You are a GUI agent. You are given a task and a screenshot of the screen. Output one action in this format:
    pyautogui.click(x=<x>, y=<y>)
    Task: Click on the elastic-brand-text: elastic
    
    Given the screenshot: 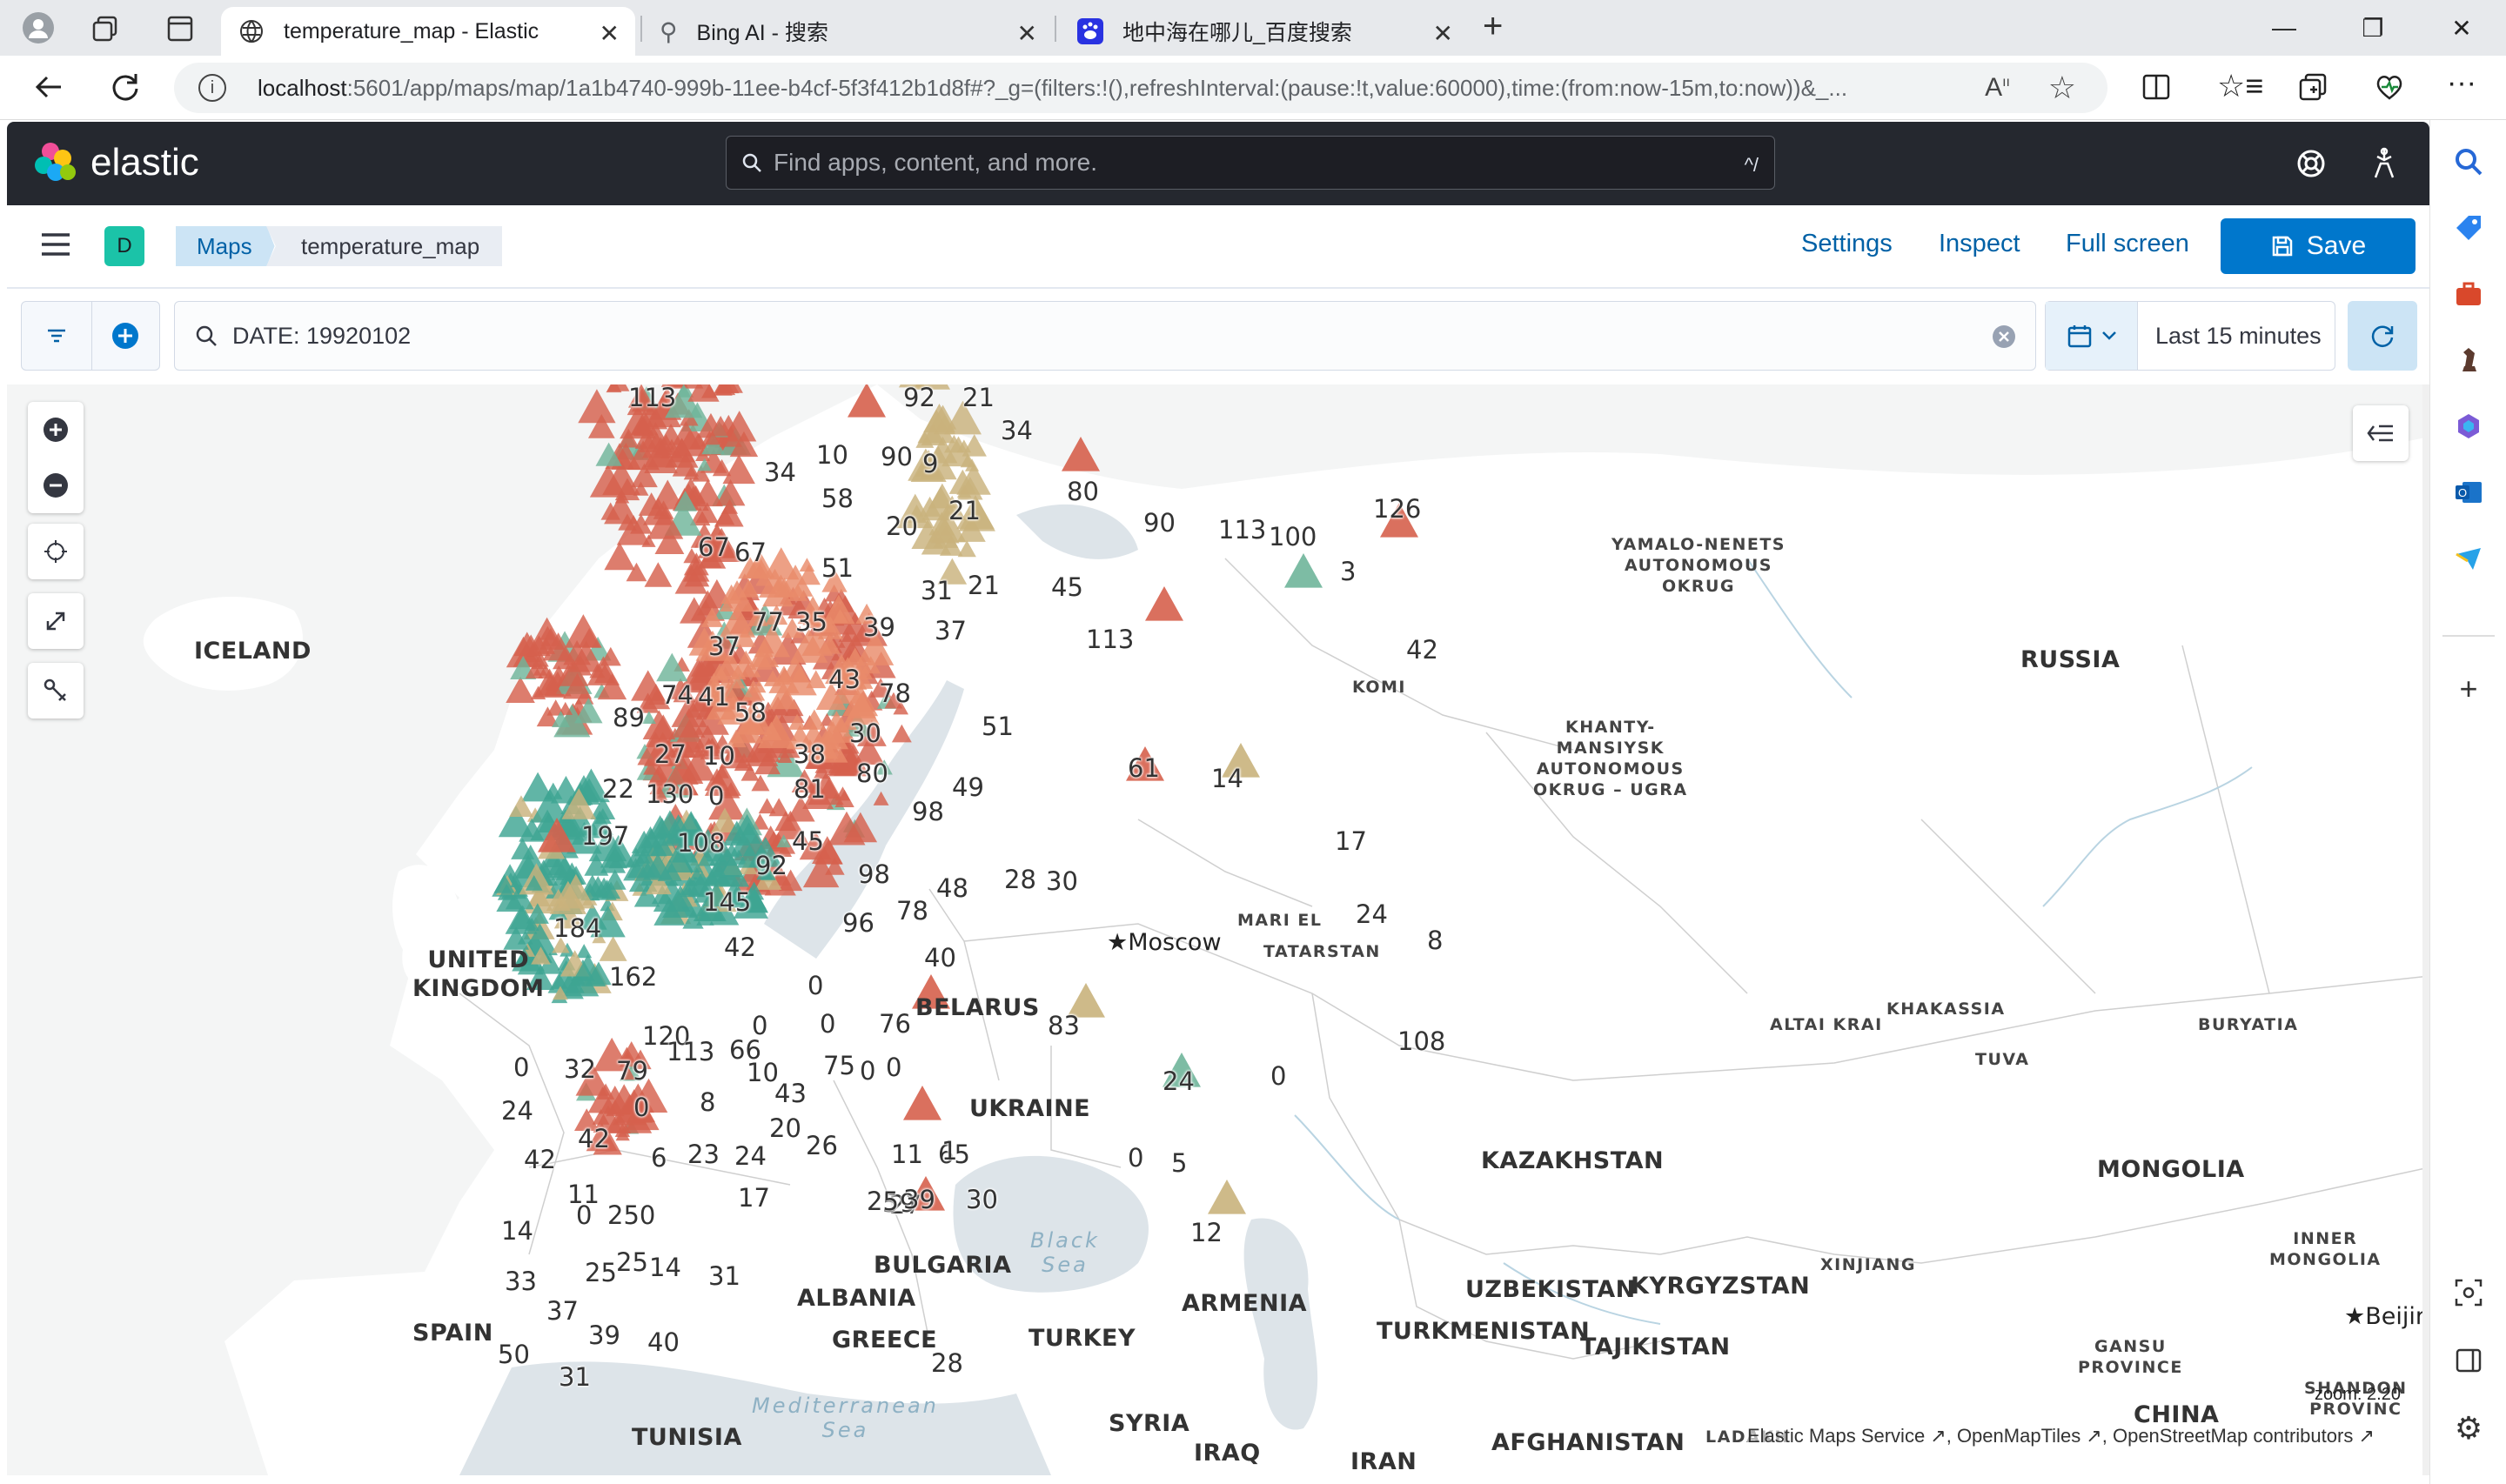 What is the action you would take?
    pyautogui.click(x=144, y=163)
    